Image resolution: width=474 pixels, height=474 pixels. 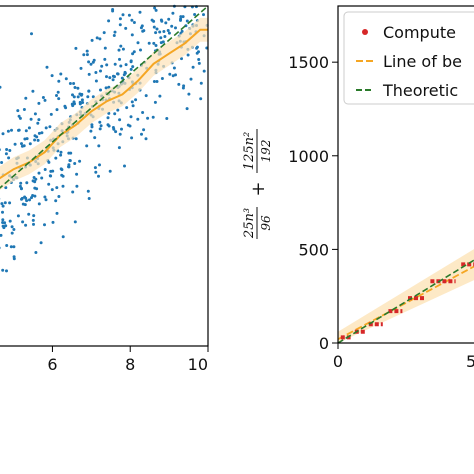 I want to click on ylabel-fraction1-denominator: 96, so click(x=266, y=223).